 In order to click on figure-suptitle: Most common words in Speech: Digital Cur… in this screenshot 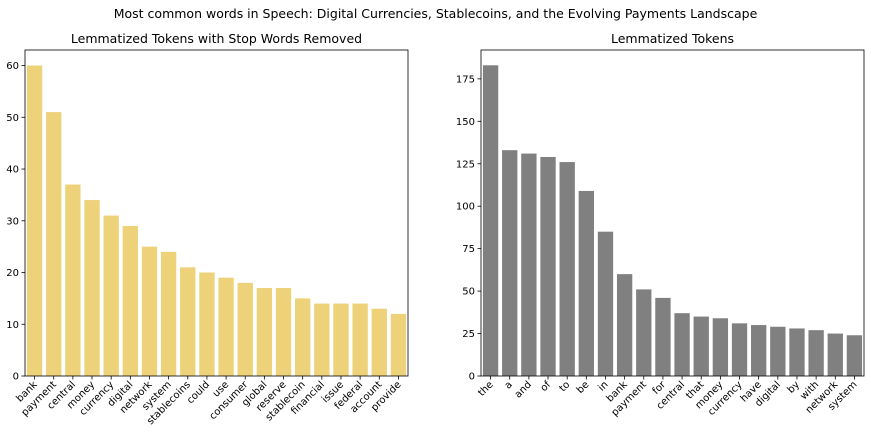, I will do `click(435, 13)`.